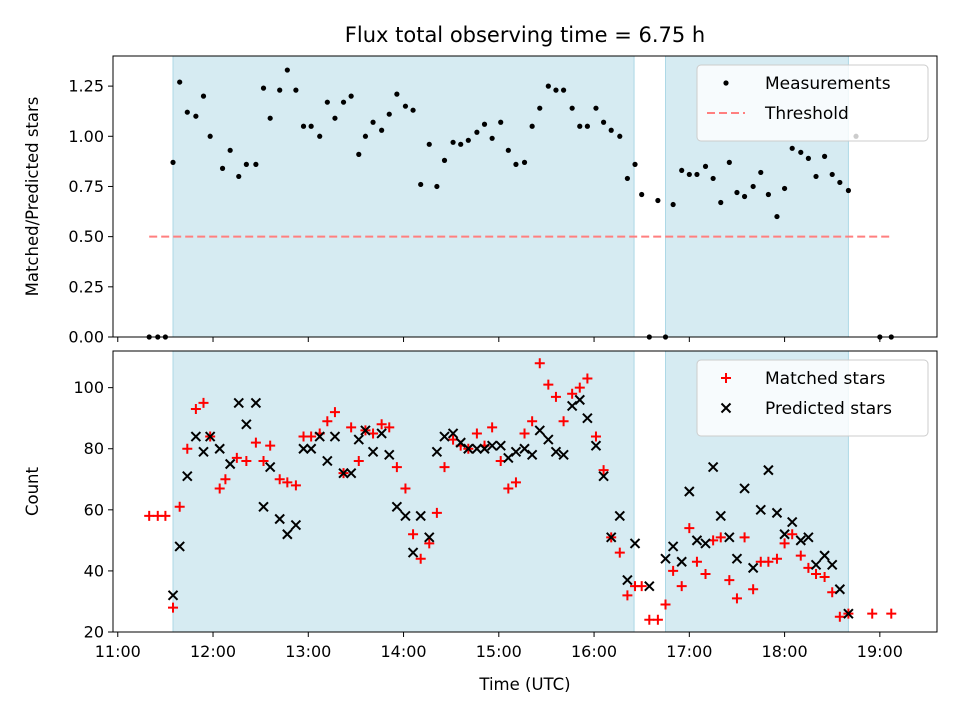  What do you see at coordinates (308, 651) in the screenshot?
I see `x-tick-label: 13:00` at bounding box center [308, 651].